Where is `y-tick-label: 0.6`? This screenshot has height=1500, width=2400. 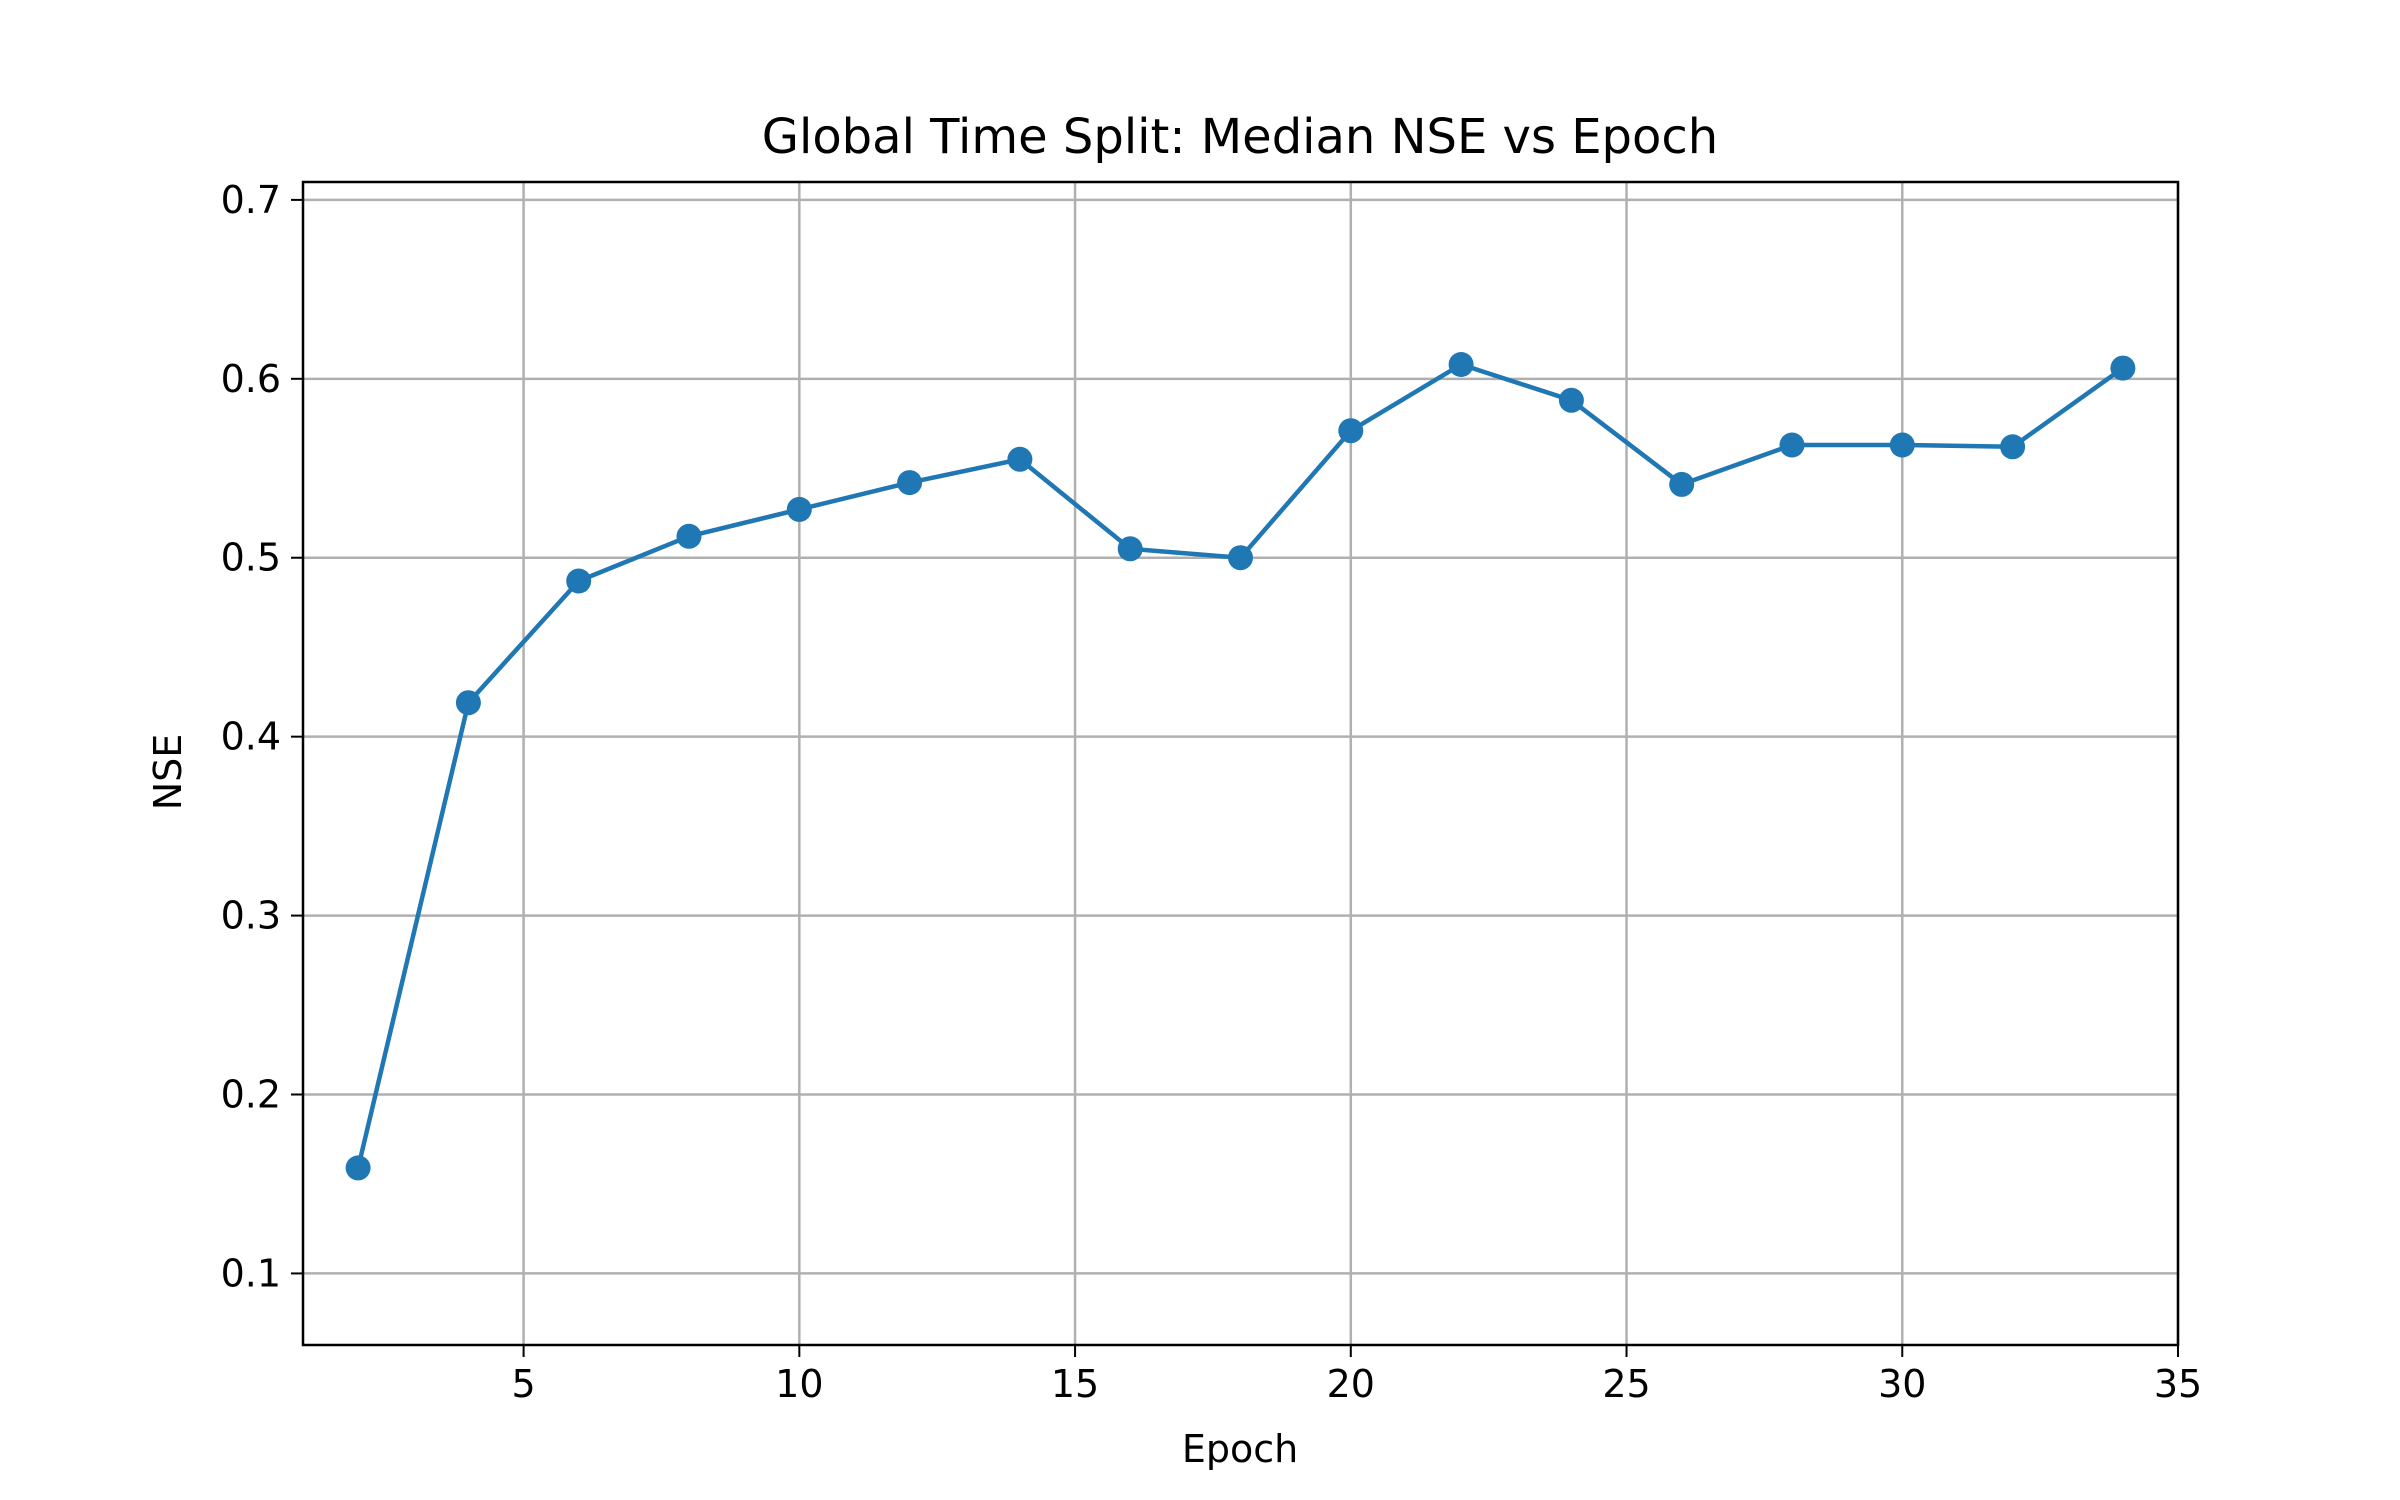
y-tick-label: 0.6 is located at coordinates (251, 379).